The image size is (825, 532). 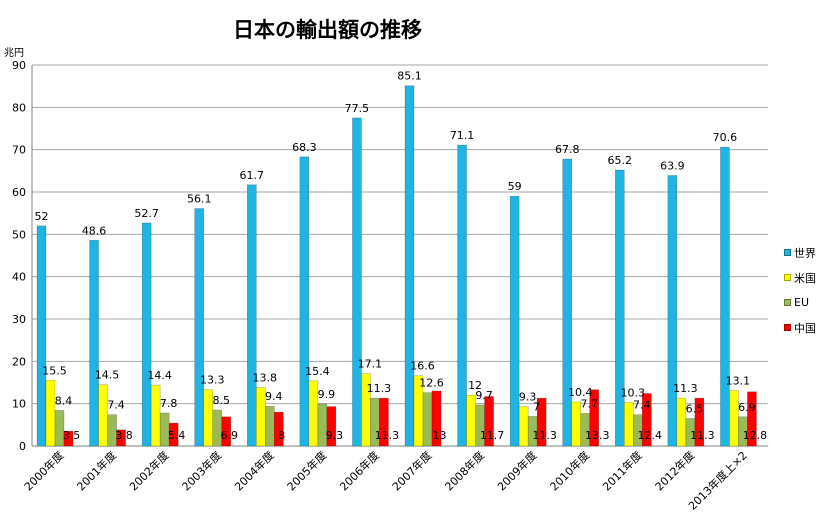 I want to click on data-label-米国: 13.8, so click(x=265, y=378).